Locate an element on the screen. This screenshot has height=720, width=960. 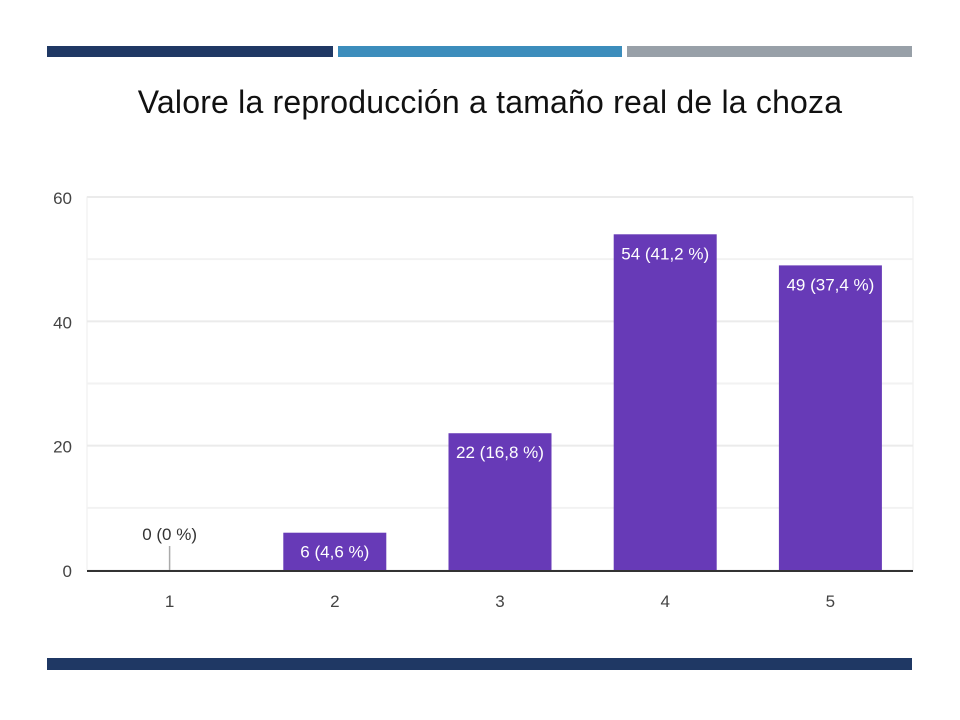
x-tick-label: 5 is located at coordinates (830, 601).